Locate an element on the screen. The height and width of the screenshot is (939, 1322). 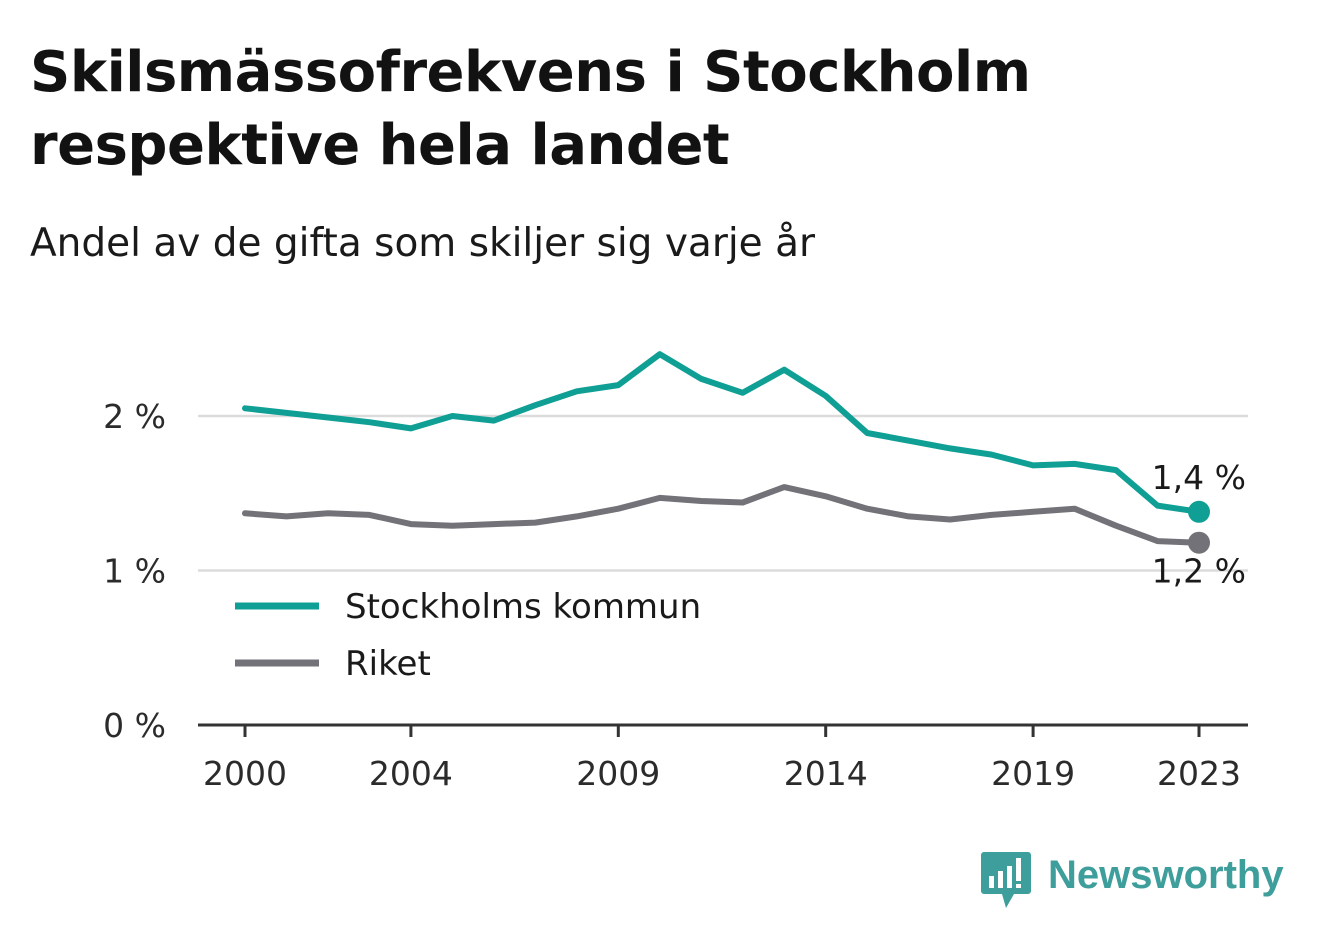
legend: Stockholms kommun Riket is located at coordinates (468, 635).